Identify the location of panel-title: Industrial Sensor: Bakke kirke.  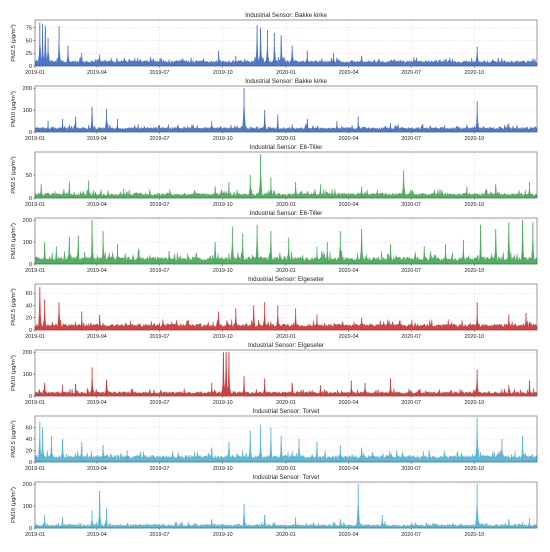
(286, 15).